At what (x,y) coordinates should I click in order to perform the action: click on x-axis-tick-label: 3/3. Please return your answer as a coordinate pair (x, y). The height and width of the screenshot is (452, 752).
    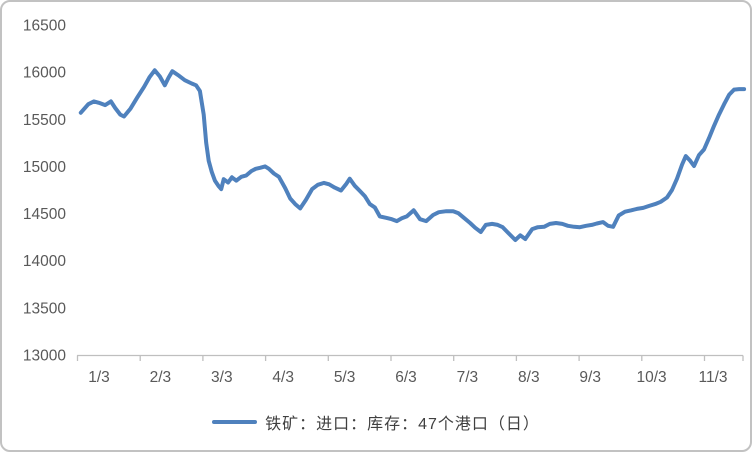
    Looking at the image, I should click on (222, 377).